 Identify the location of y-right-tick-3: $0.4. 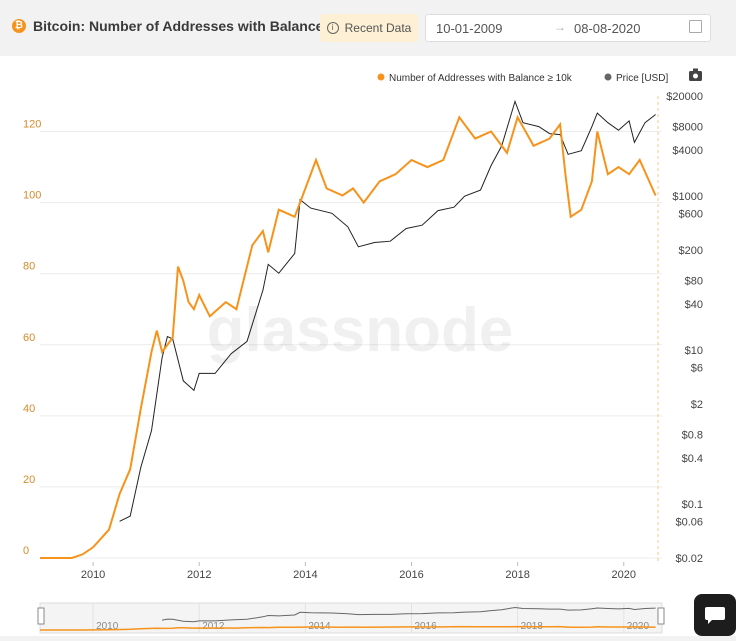
(692, 459).